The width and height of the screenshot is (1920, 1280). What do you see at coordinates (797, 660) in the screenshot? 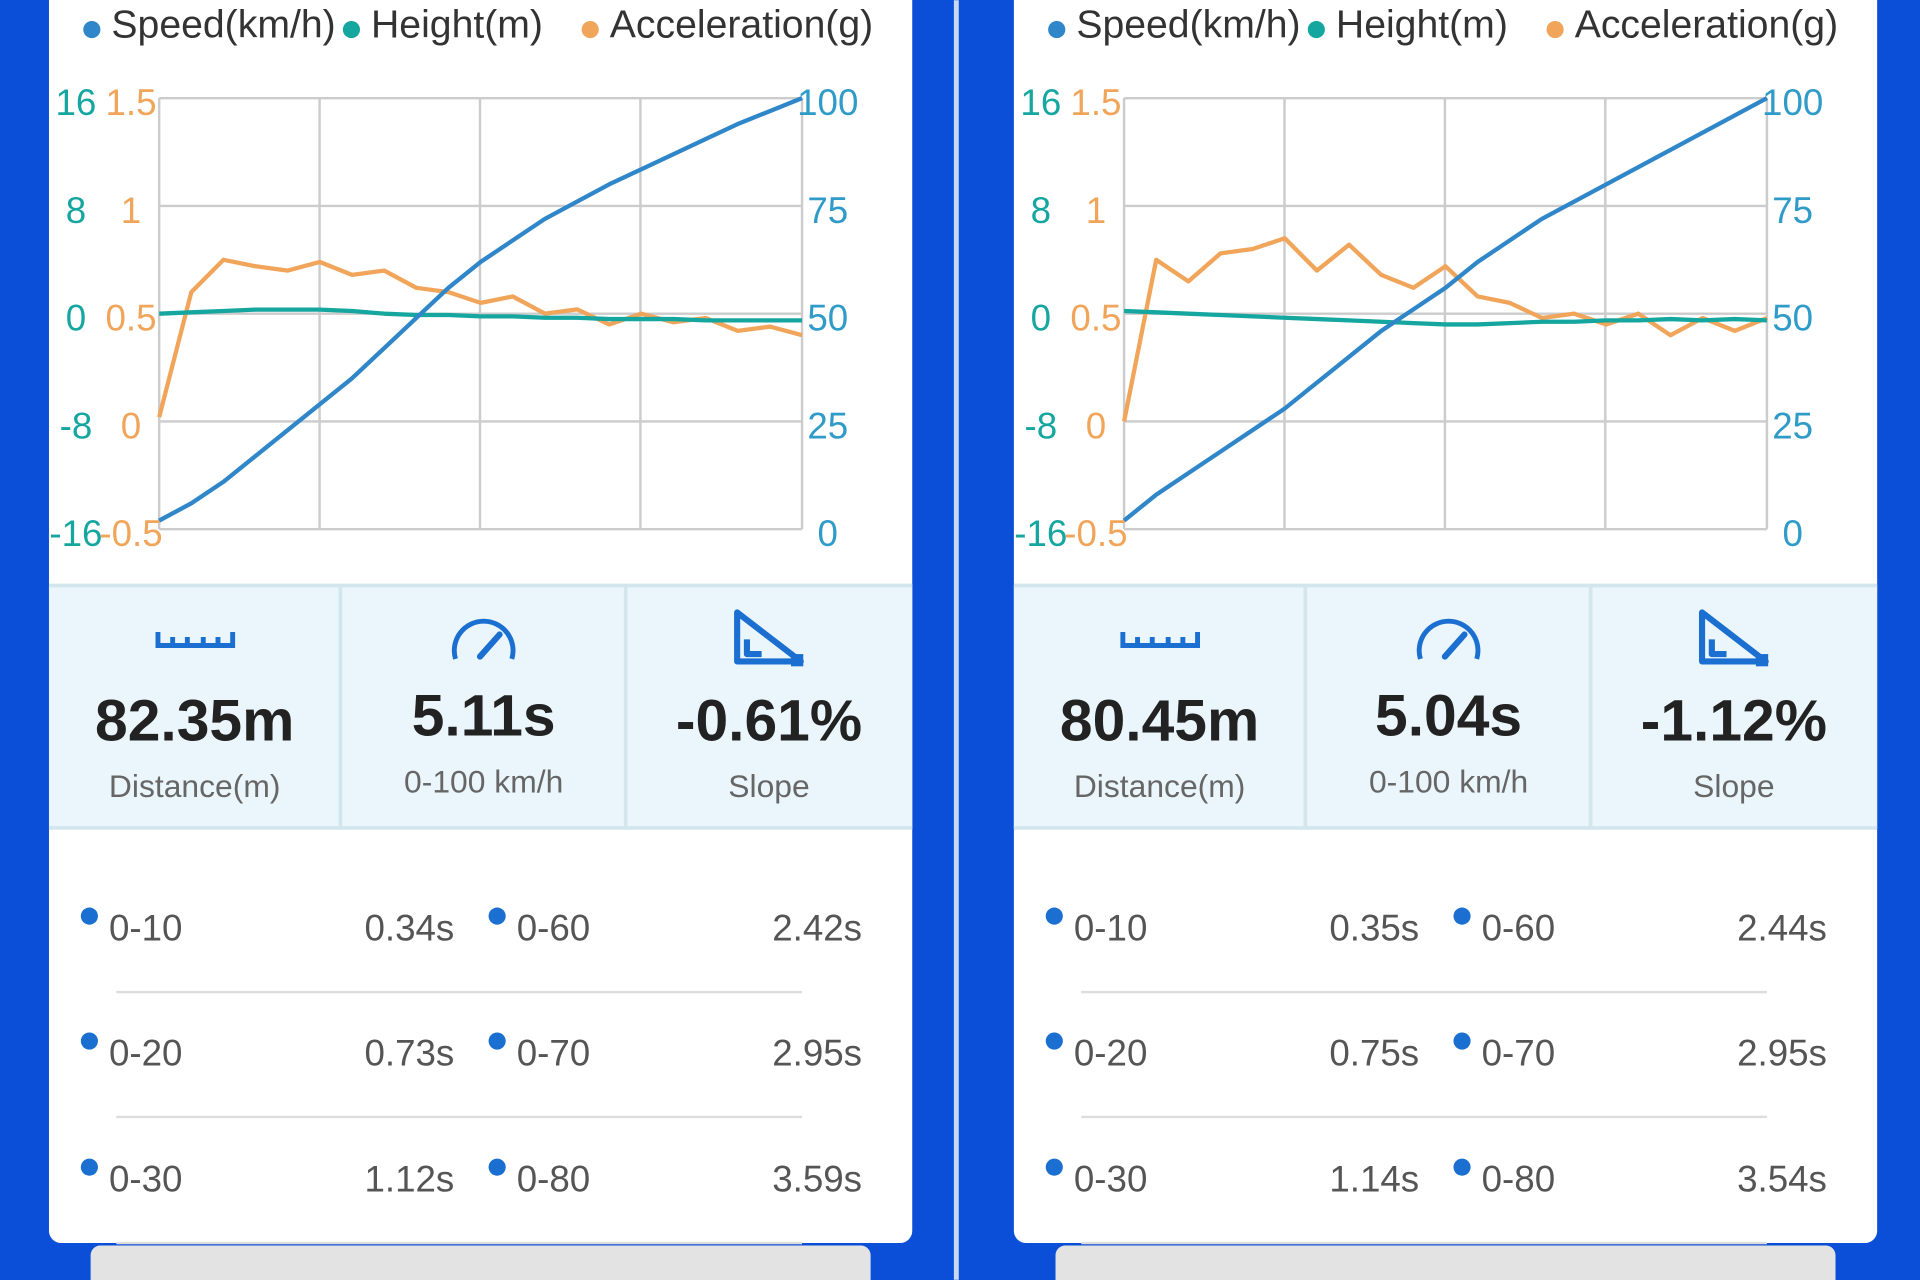
I see `slope-icon-dot` at bounding box center [797, 660].